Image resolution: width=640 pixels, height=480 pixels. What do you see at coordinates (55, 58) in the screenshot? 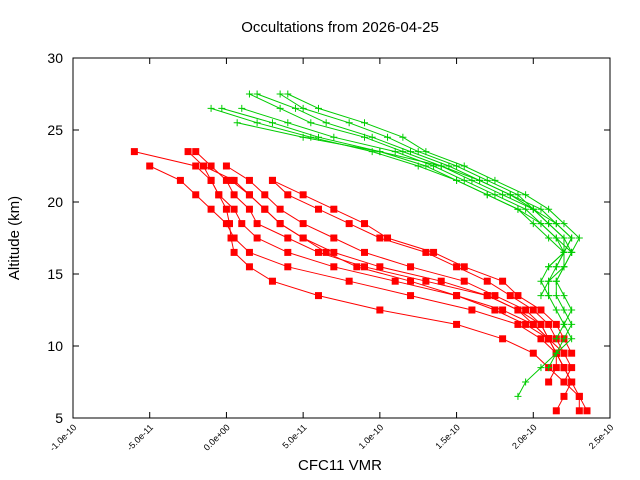
I see `y-tick-label: 30` at bounding box center [55, 58].